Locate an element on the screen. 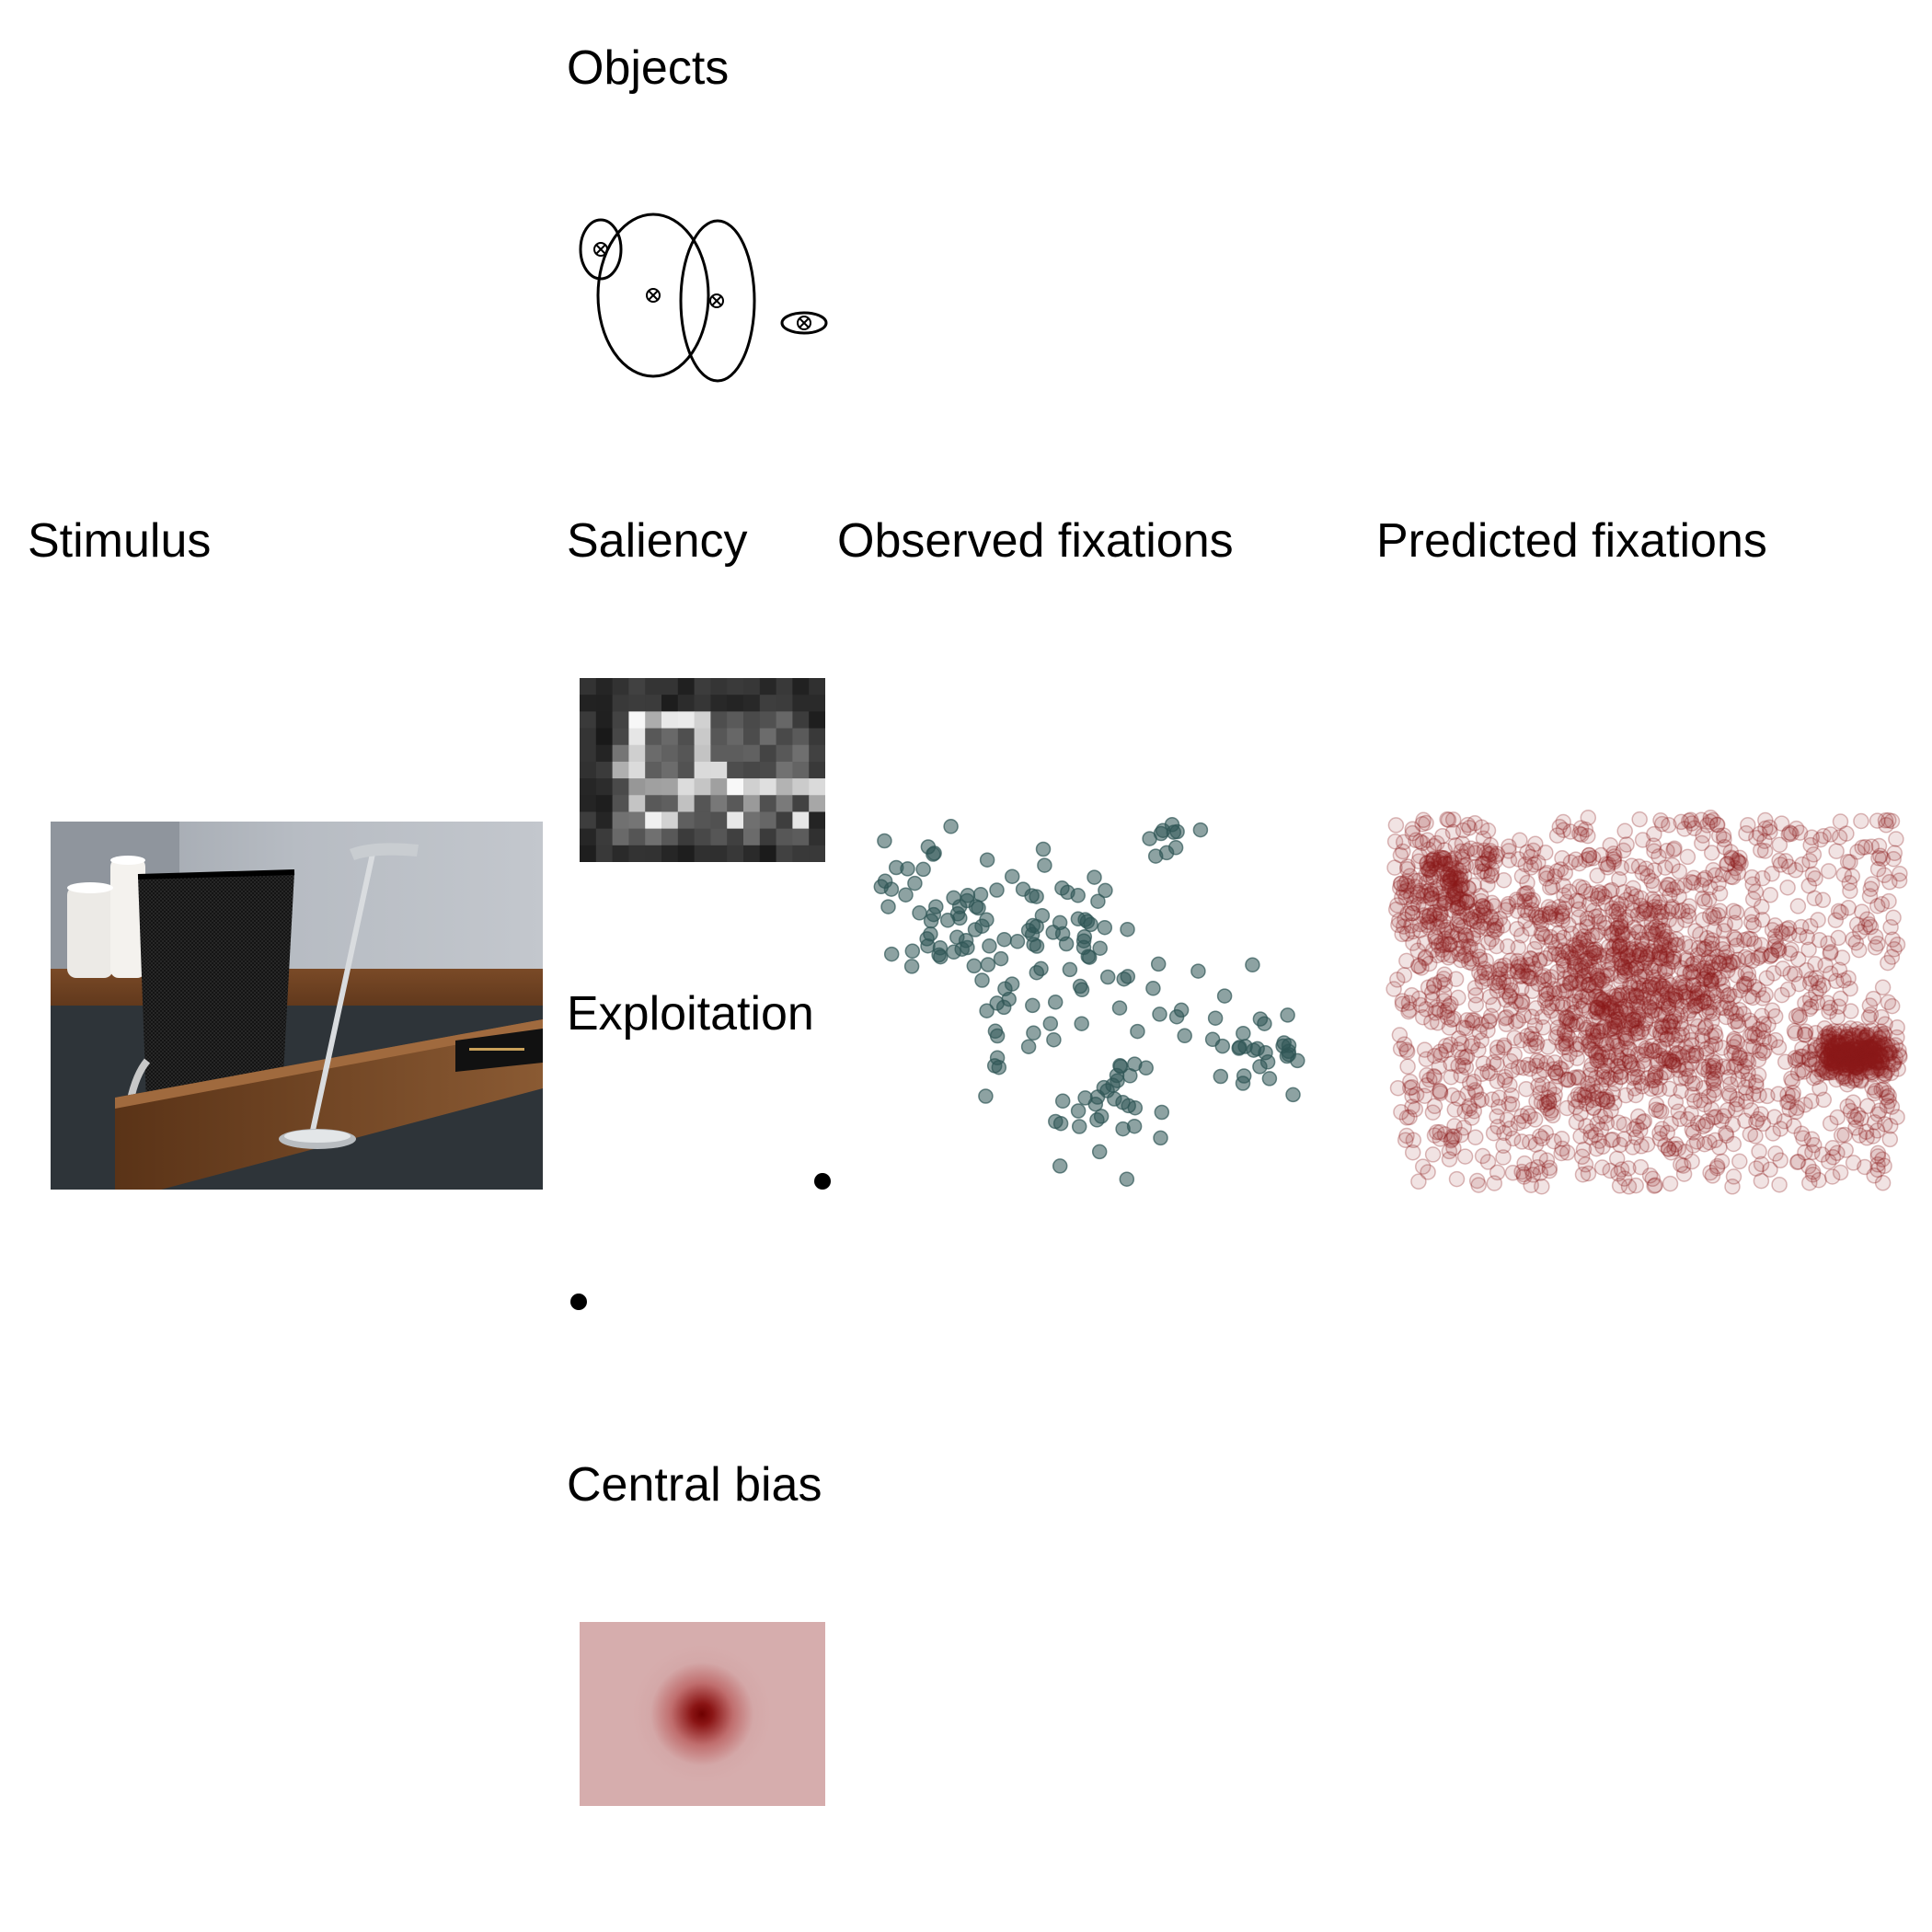 This screenshot has width=1932, height=1932. predicted-fixations-plot is located at coordinates (1647, 1002).